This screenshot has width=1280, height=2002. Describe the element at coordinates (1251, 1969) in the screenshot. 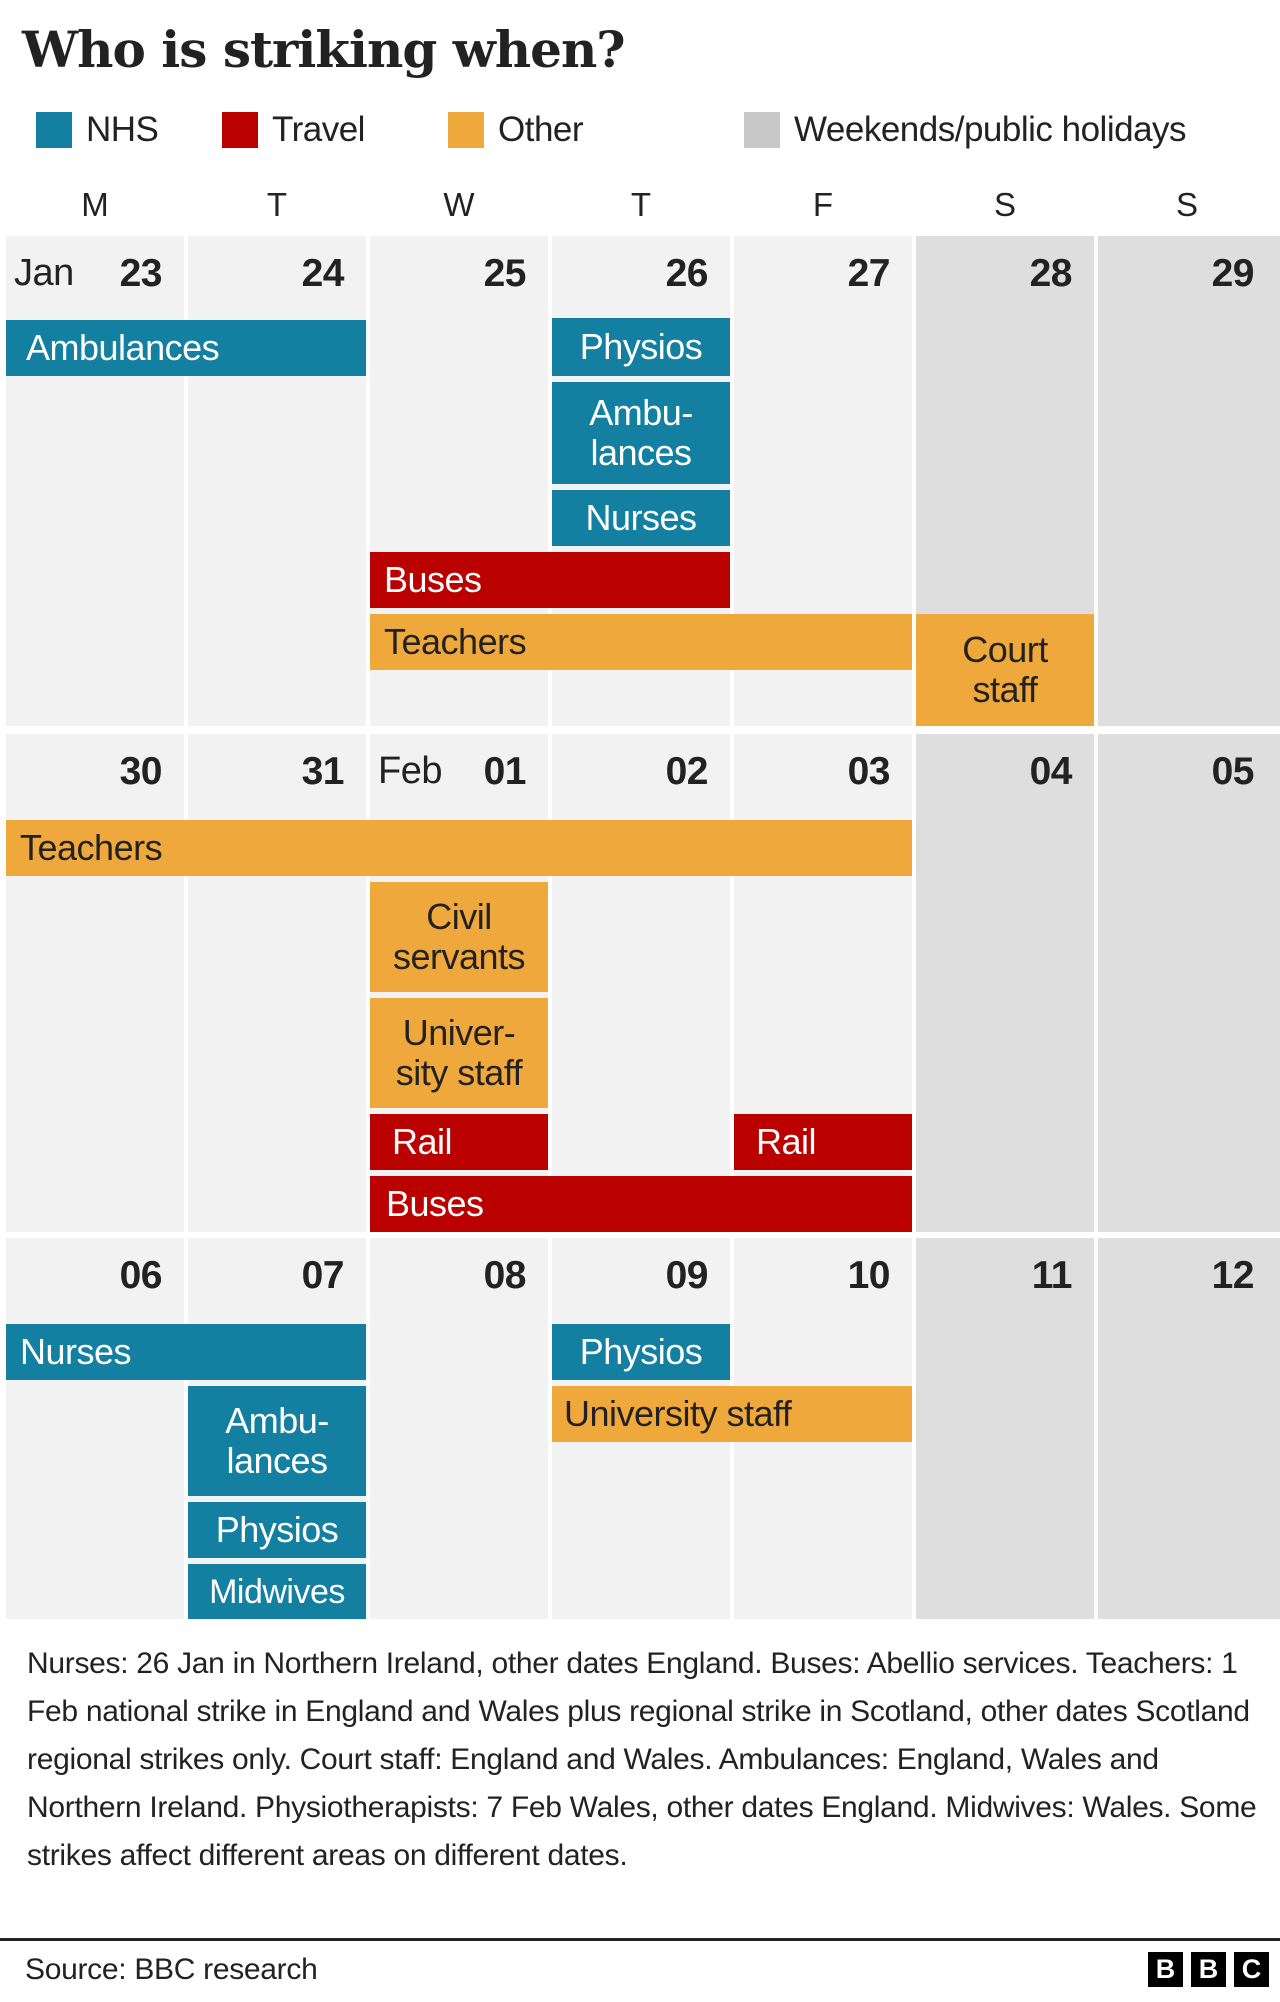

I see `logo-letter: C` at that location.